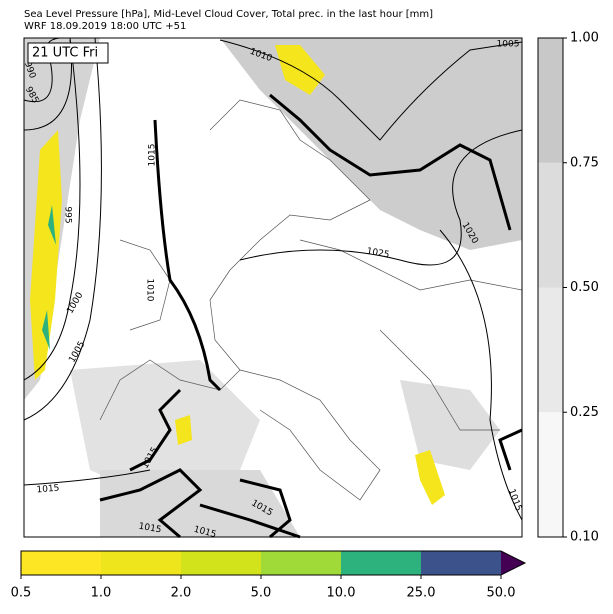 The height and width of the screenshot is (614, 613). I want to click on contour-label: 1010, so click(150, 290).